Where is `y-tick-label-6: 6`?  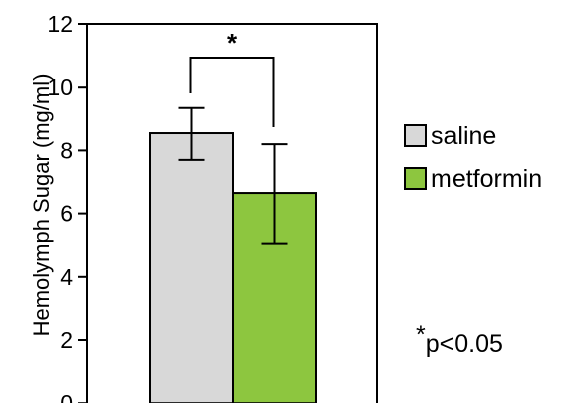 y-tick-label-6: 6 is located at coordinates (66, 214).